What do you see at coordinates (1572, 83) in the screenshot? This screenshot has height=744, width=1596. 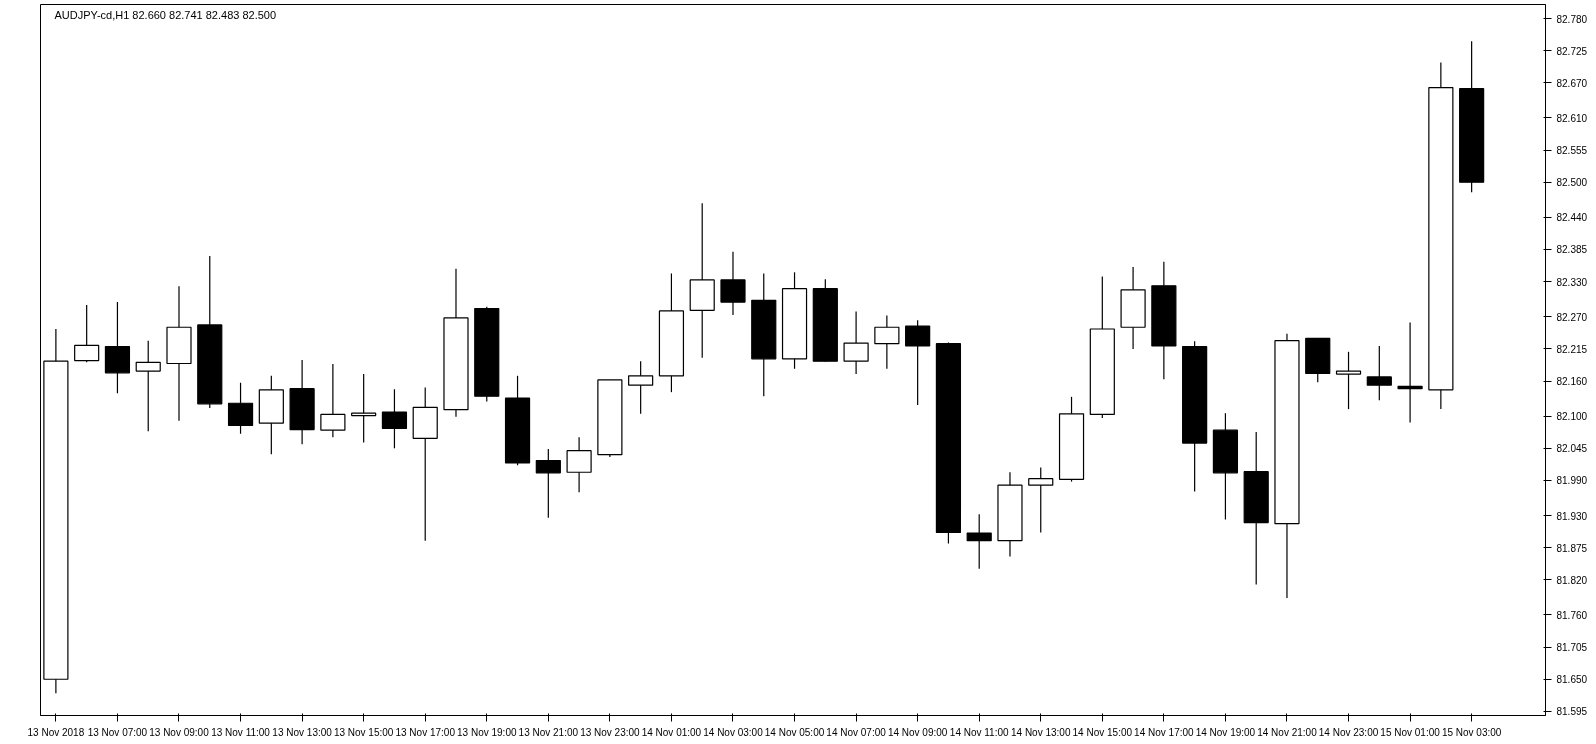 I see `y-tick-label: 82.670` at bounding box center [1572, 83].